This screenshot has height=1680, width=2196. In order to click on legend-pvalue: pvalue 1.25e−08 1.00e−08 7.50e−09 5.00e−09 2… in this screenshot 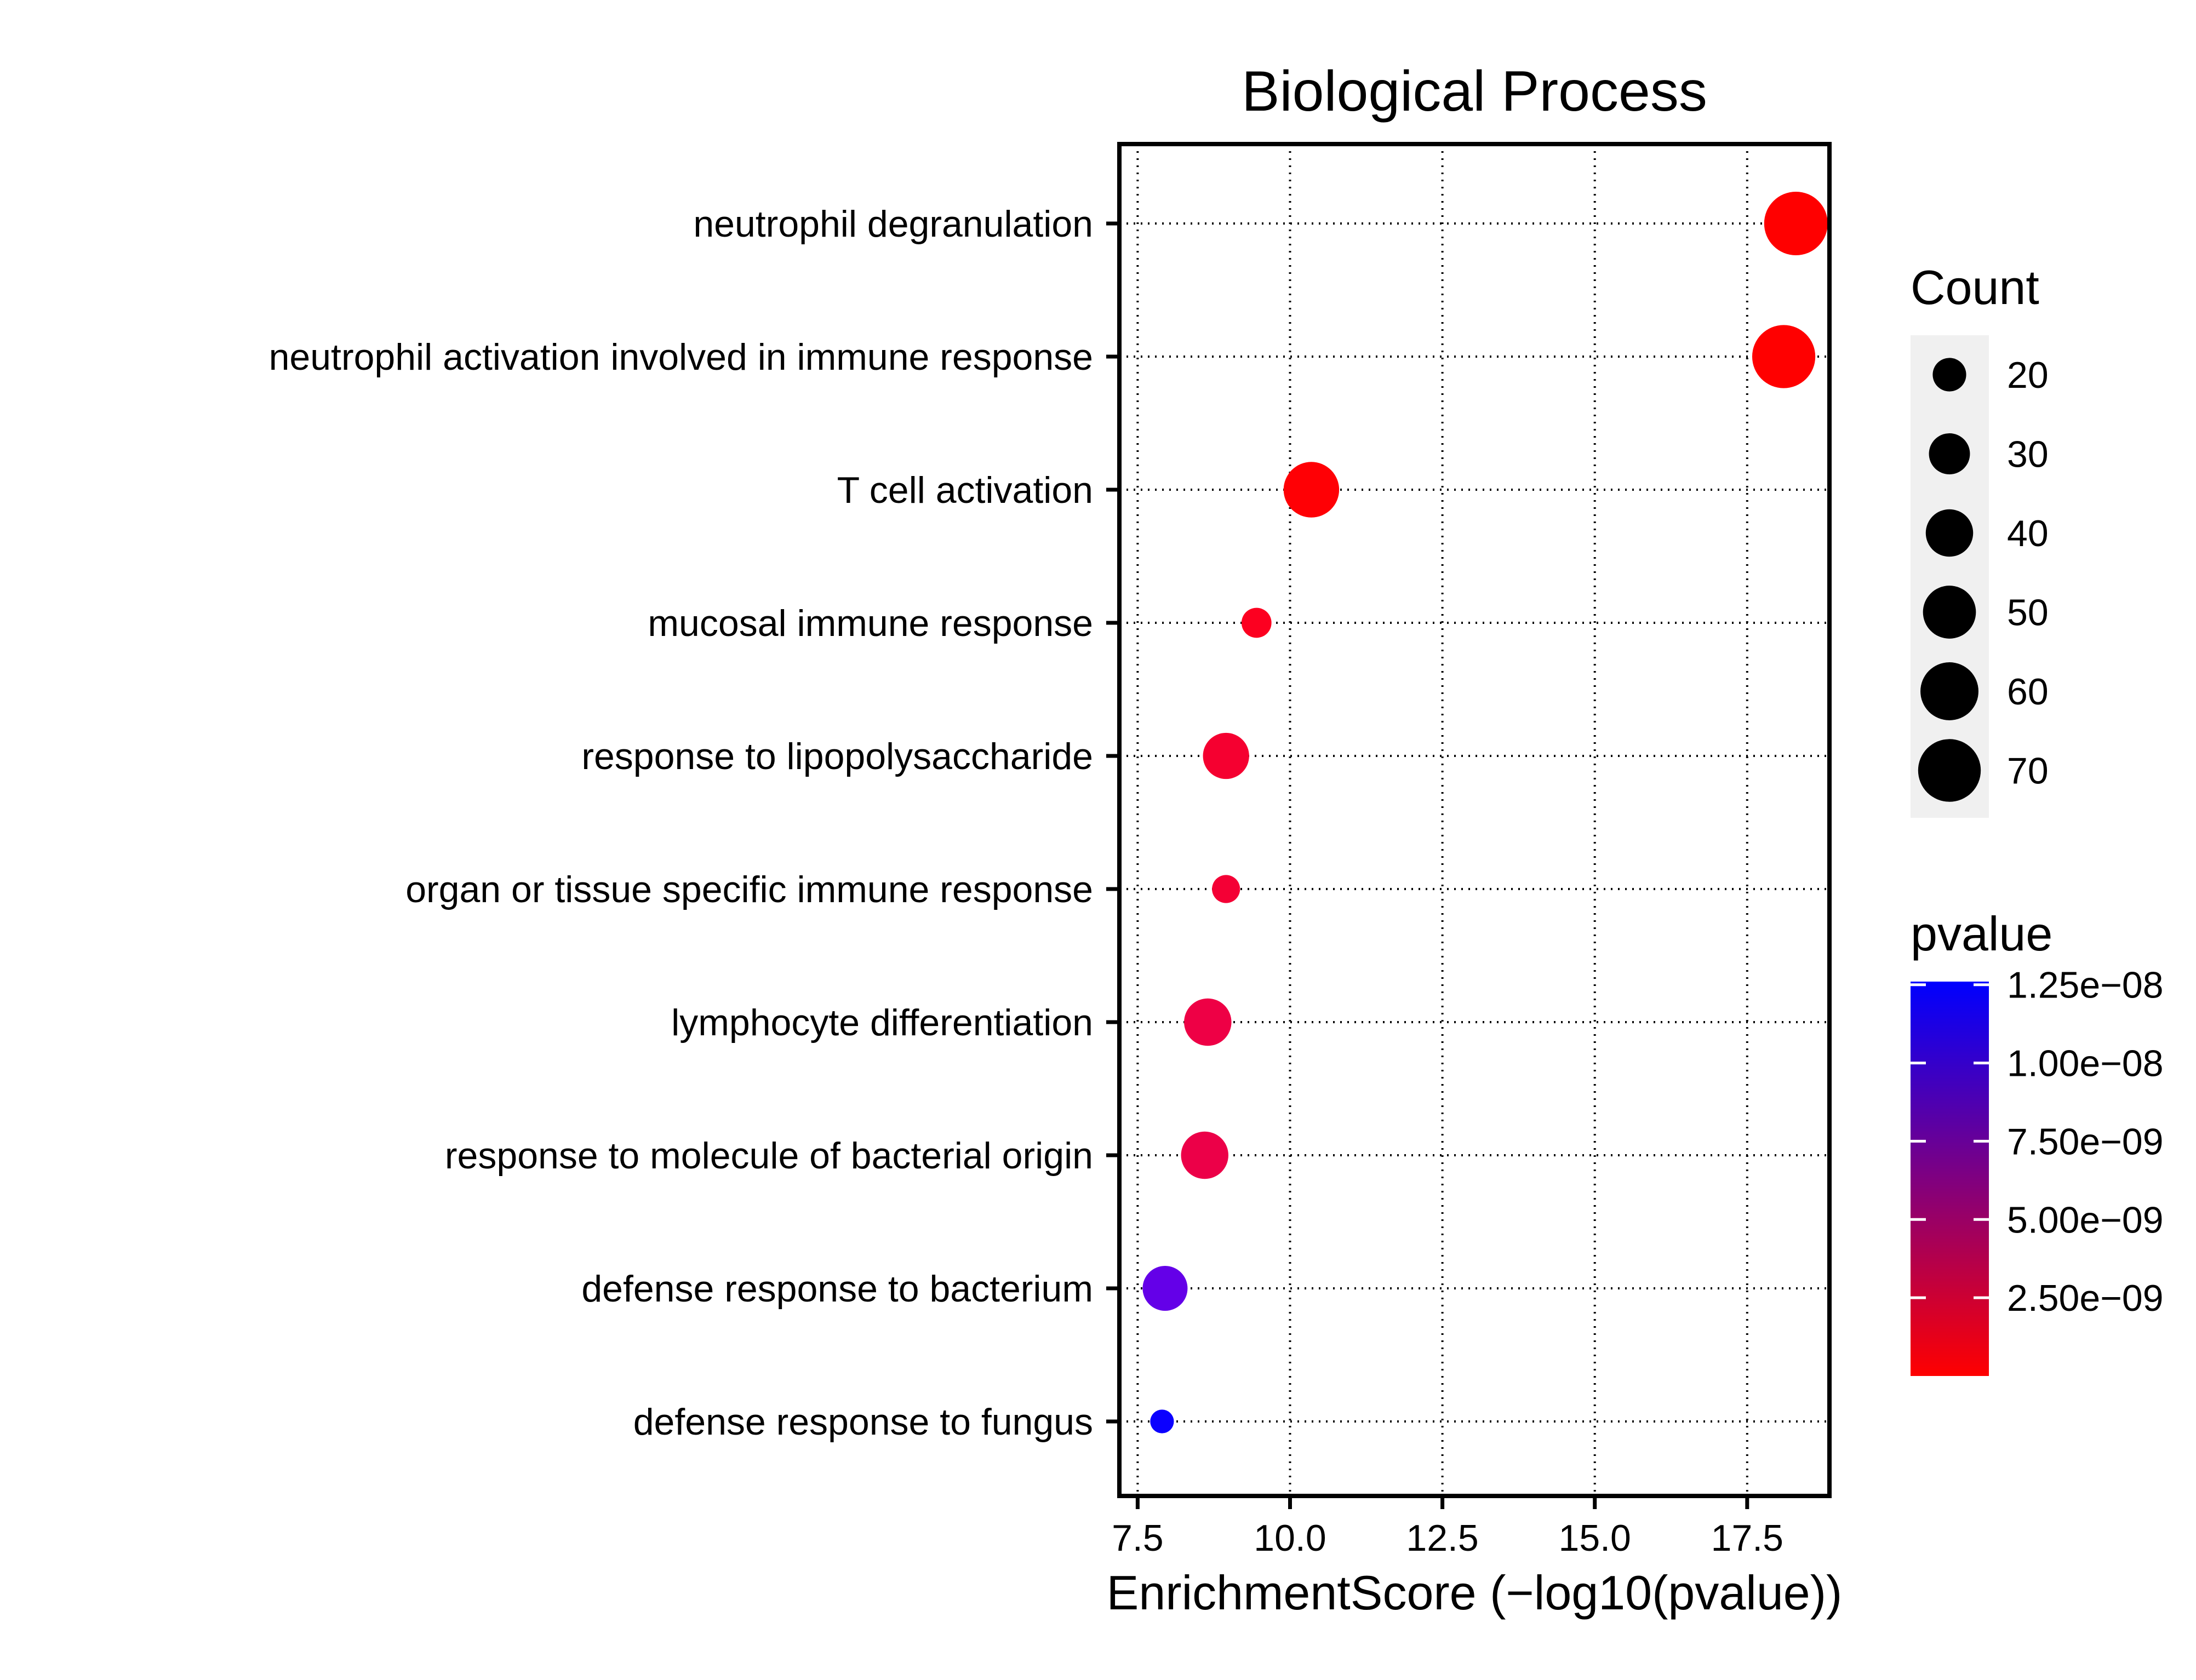, I will do `click(2038, 1141)`.